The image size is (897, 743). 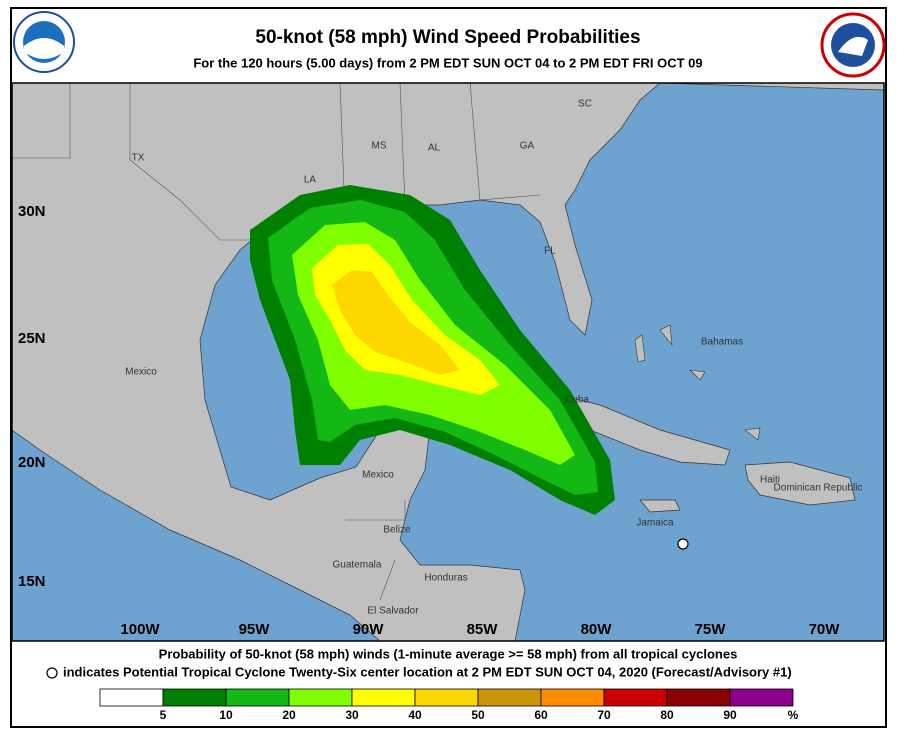 What do you see at coordinates (604, 715) in the screenshot?
I see `legend-label: 70` at bounding box center [604, 715].